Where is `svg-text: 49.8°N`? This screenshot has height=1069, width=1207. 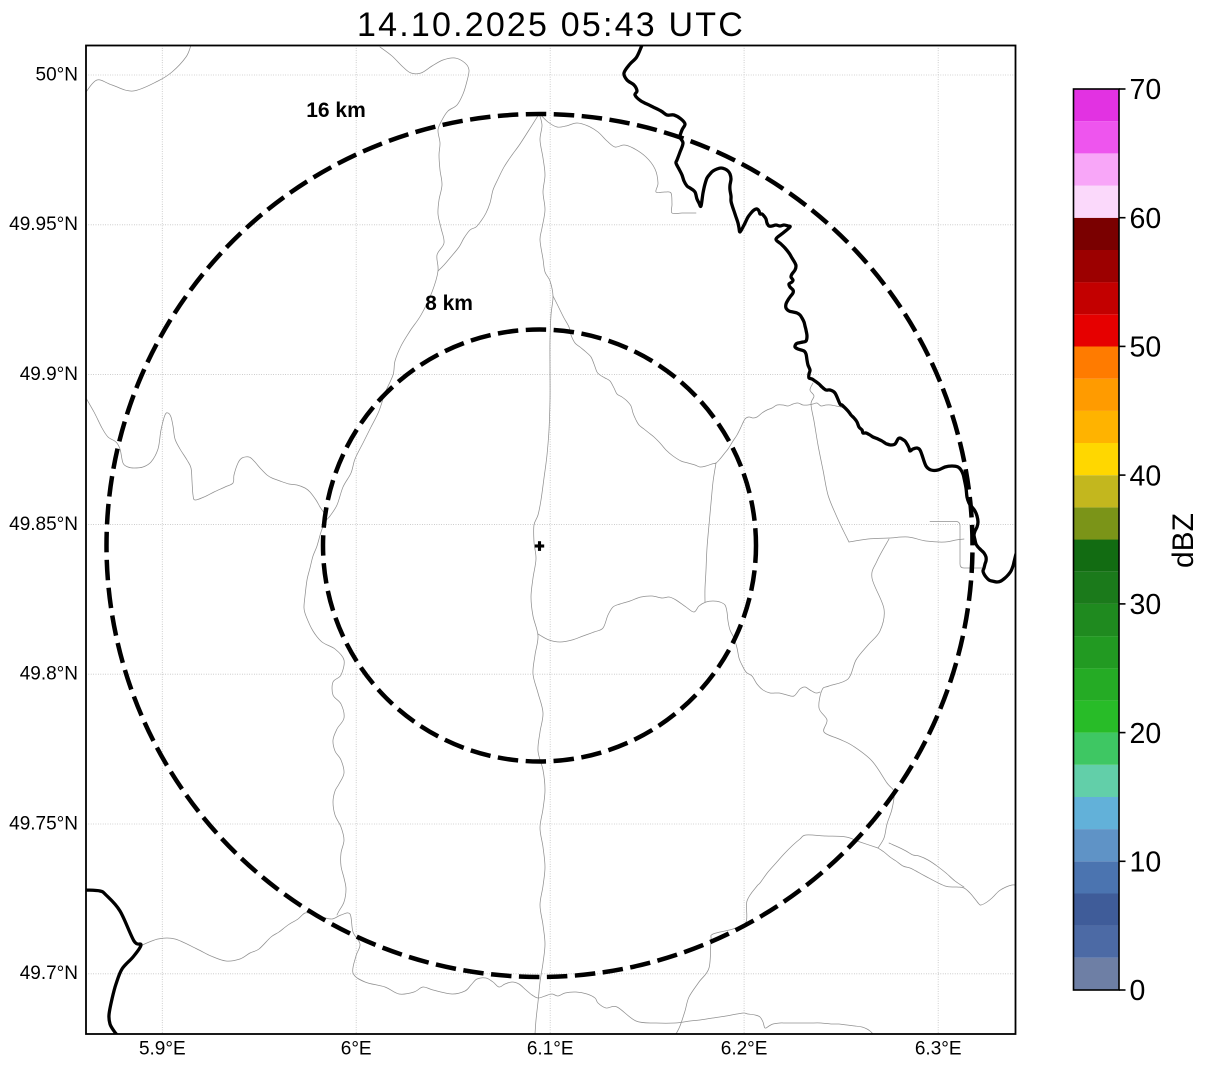 svg-text: 49.8°N is located at coordinates (49, 674).